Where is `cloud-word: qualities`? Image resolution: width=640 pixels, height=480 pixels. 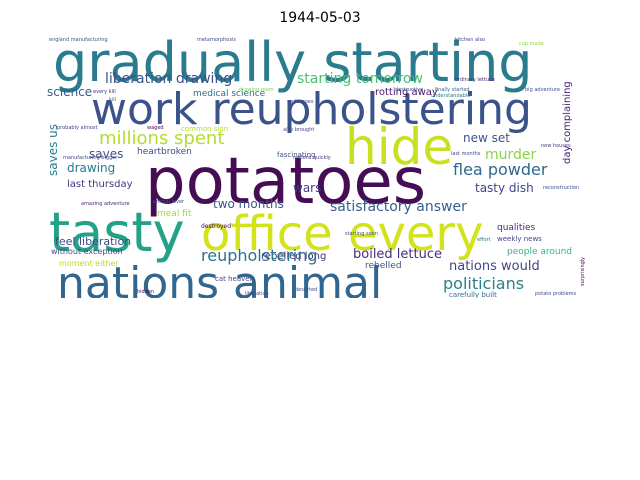
cloud-word: qualities is located at coordinates (516, 228).